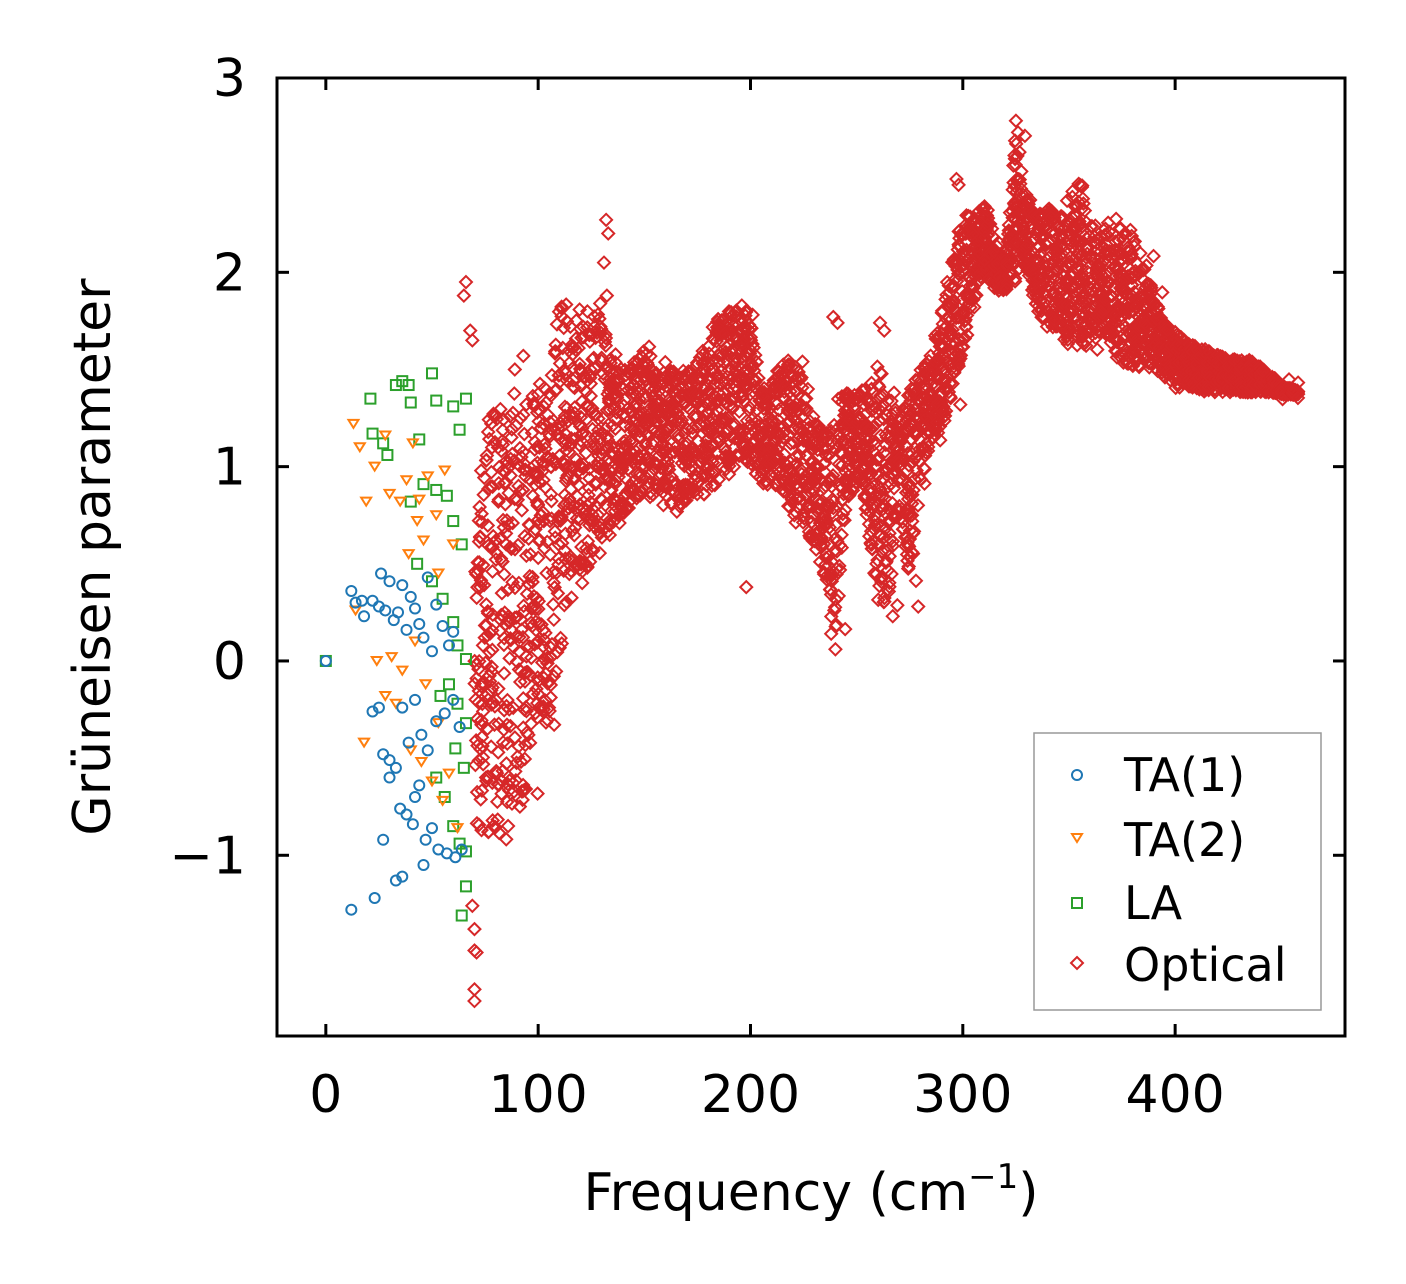 Image resolution: width=1406 pixels, height=1284 pixels. I want to click on y-tick-label: 1, so click(229, 468).